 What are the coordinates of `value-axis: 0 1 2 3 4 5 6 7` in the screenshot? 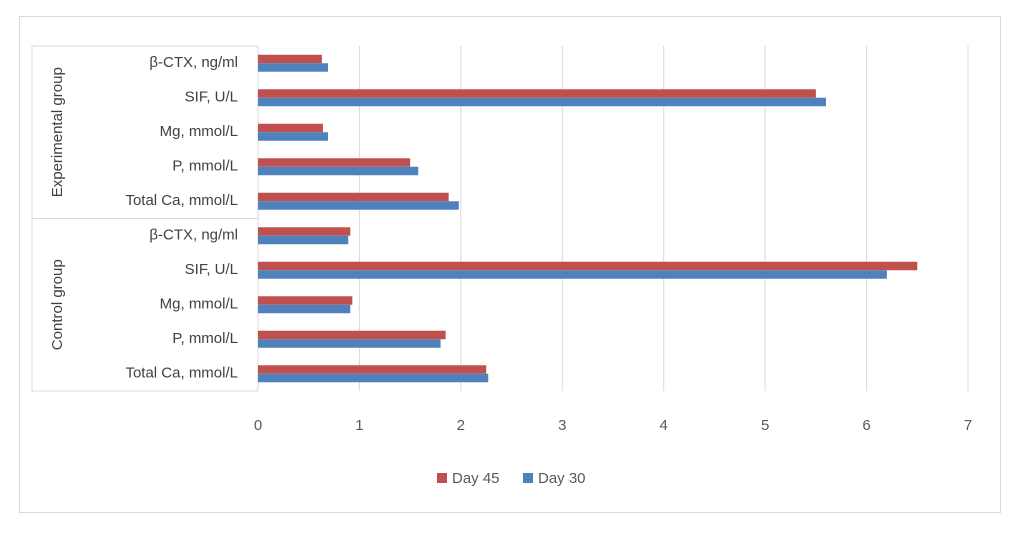 It's located at (613, 425).